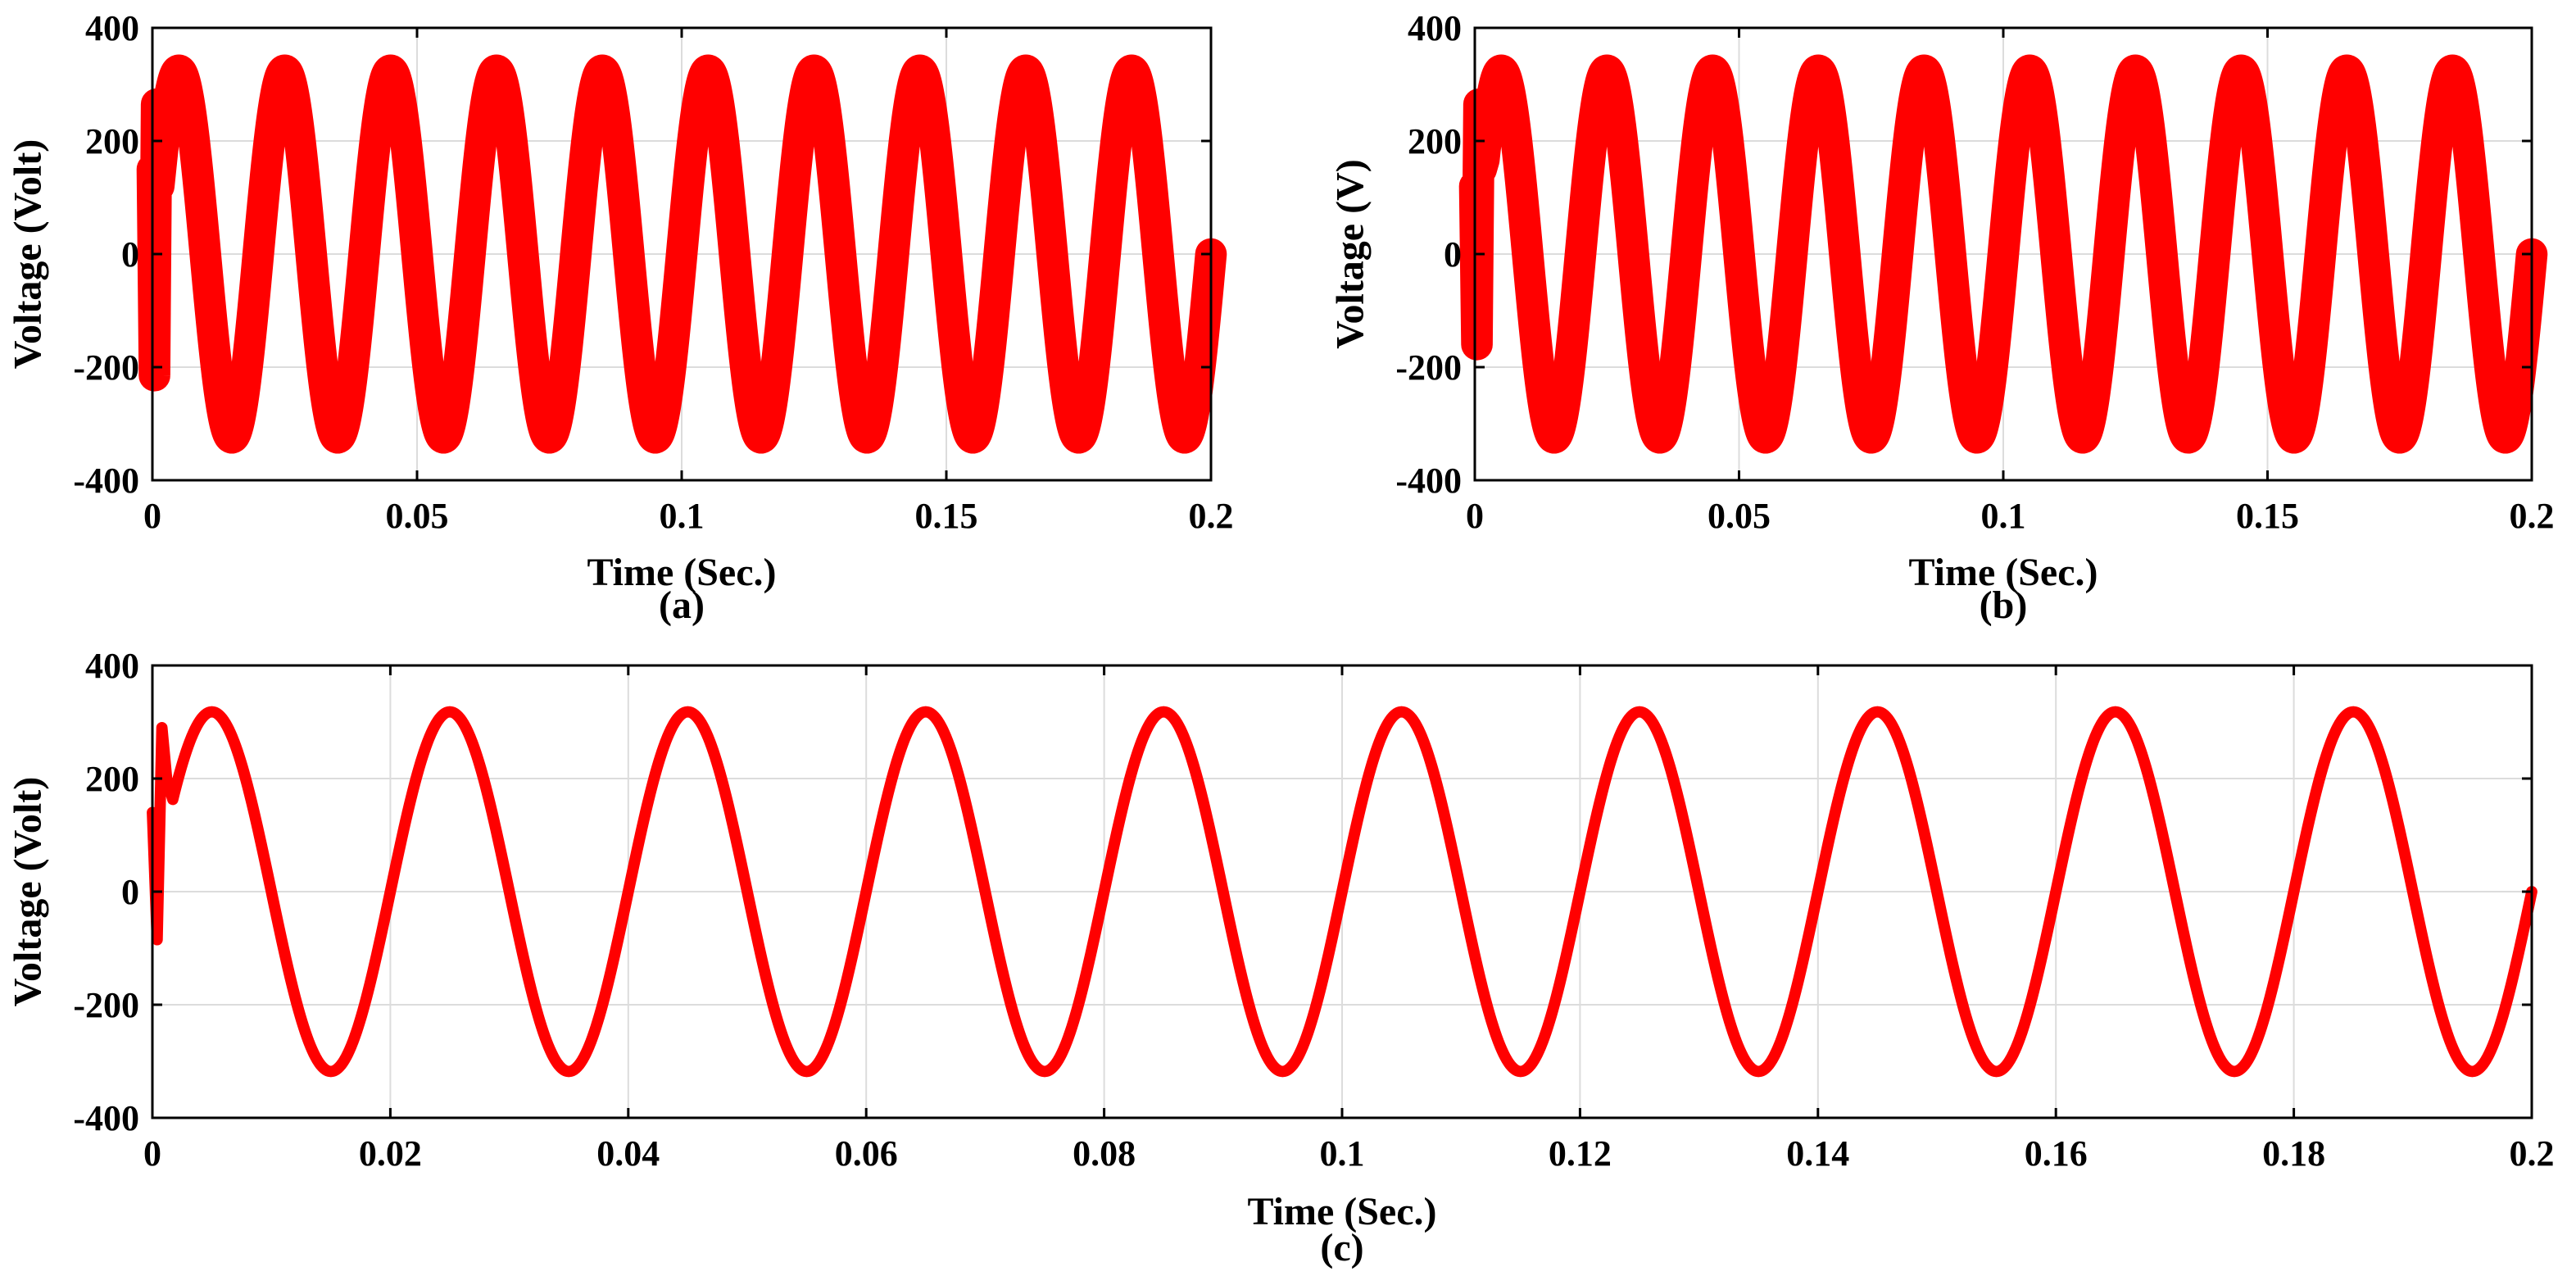  What do you see at coordinates (2056, 1153) in the screenshot?
I see `x-tick-label: 0.16` at bounding box center [2056, 1153].